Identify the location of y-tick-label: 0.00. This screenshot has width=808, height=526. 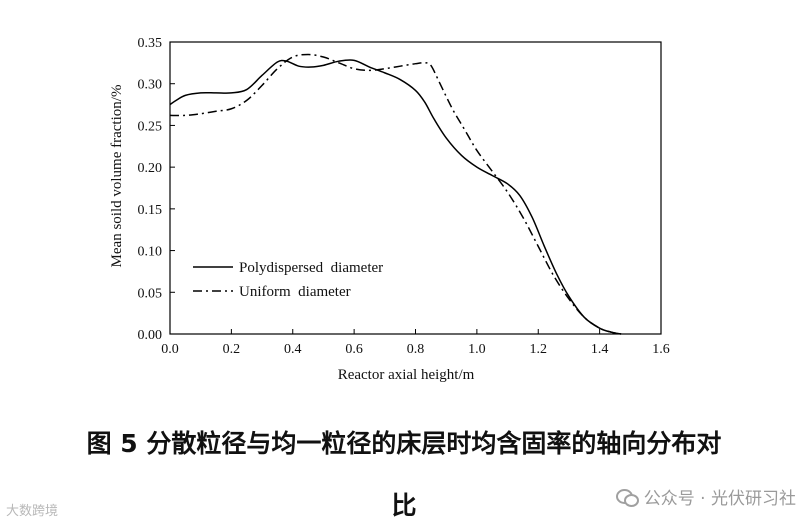
(150, 335).